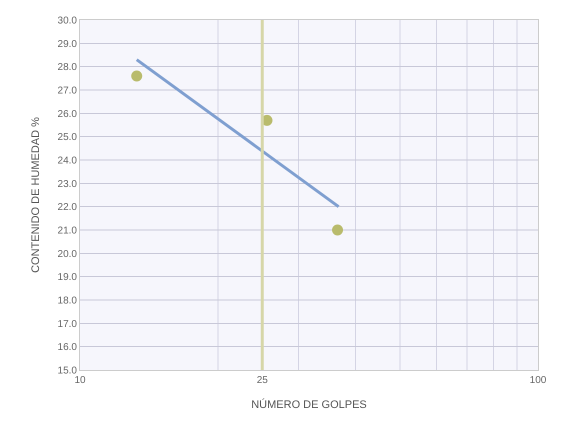 Image resolution: width=563 pixels, height=425 pixels. I want to click on x-tick-label: 25, so click(262, 380).